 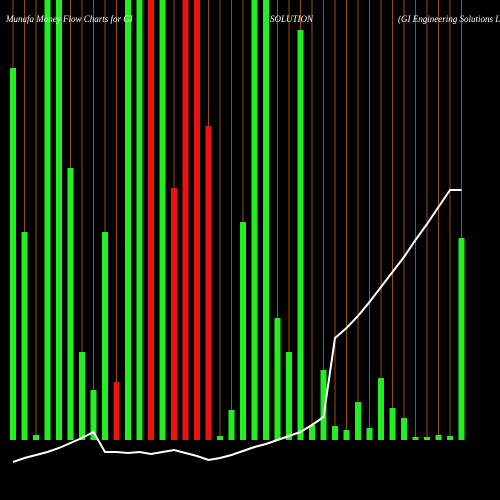 I want to click on annotation: (GI Engineering Solutions Li, so click(x=449, y=19).